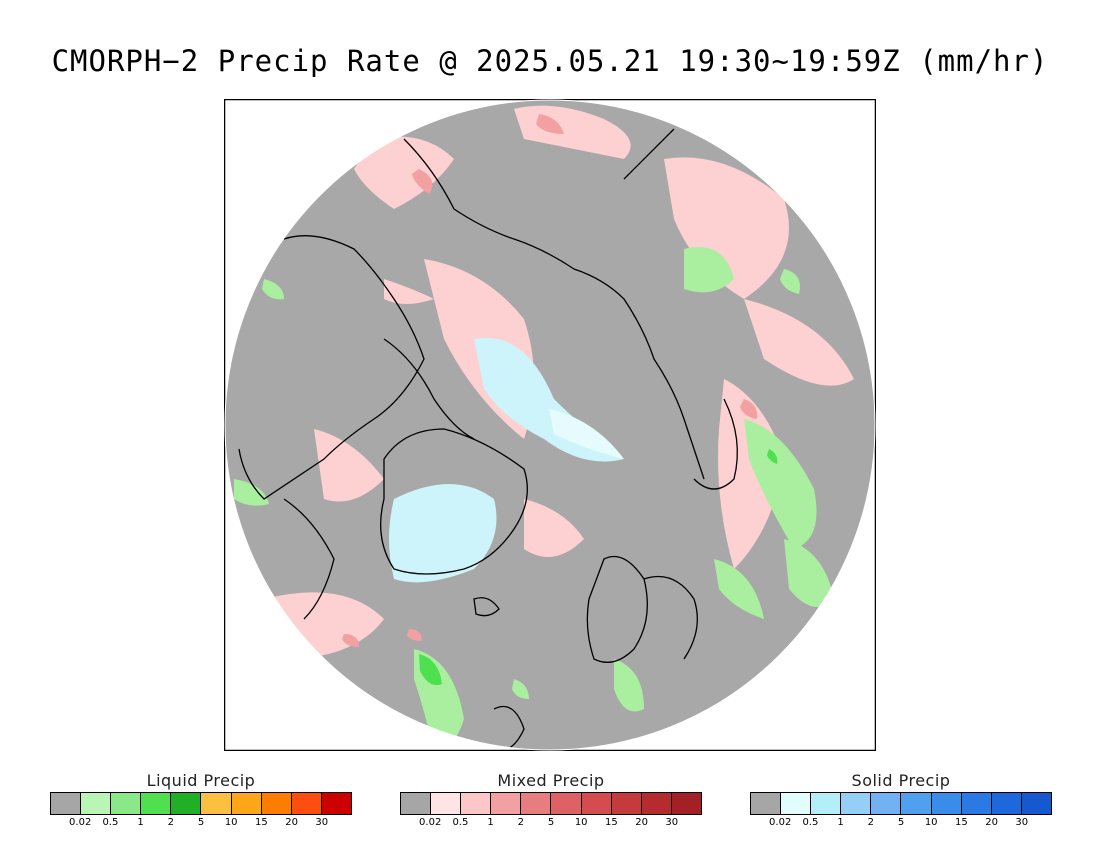  What do you see at coordinates (201, 780) in the screenshot?
I see `legend-title: Liquid Precip` at bounding box center [201, 780].